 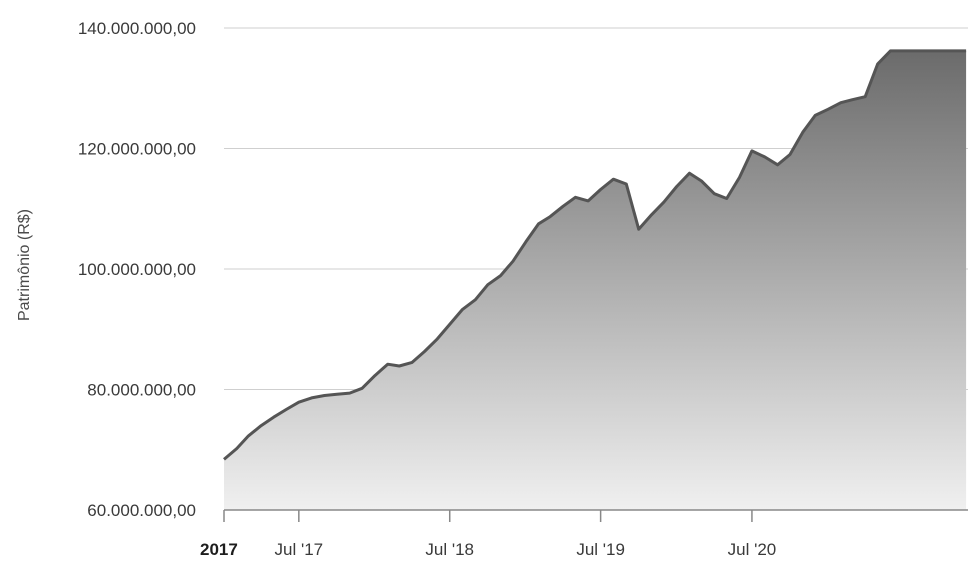 I want to click on x-tick-label: 2017, so click(x=219, y=549).